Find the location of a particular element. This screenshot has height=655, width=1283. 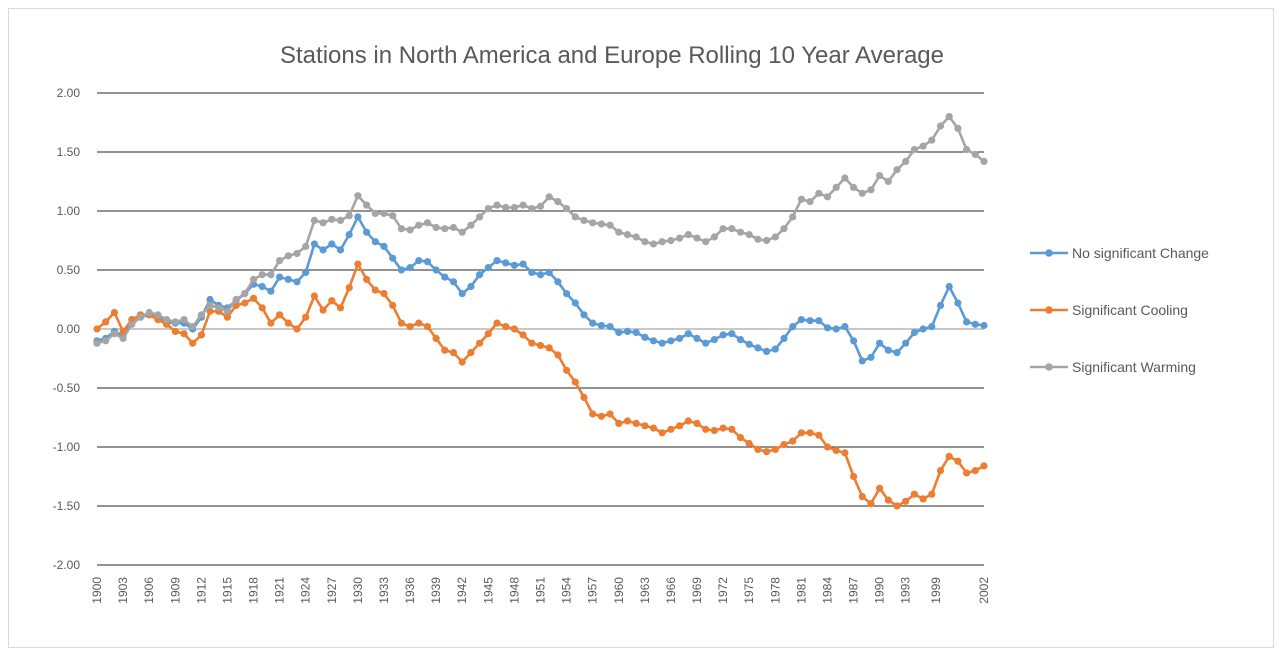

x-tick-label: 1939 is located at coordinates (436, 590).